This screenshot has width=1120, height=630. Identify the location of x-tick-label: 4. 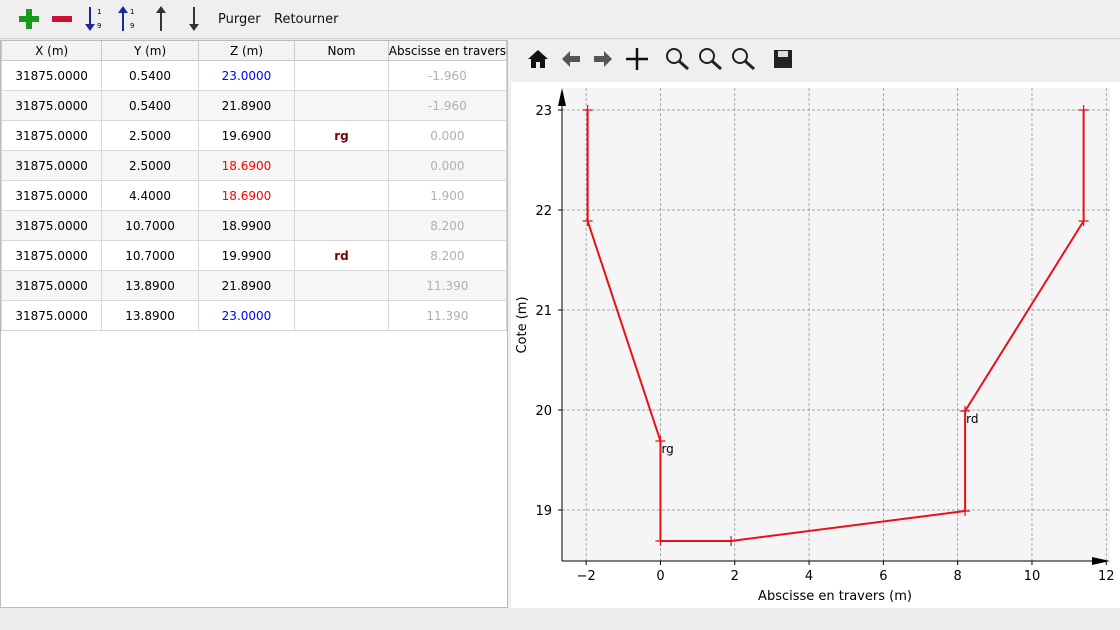
(809, 576).